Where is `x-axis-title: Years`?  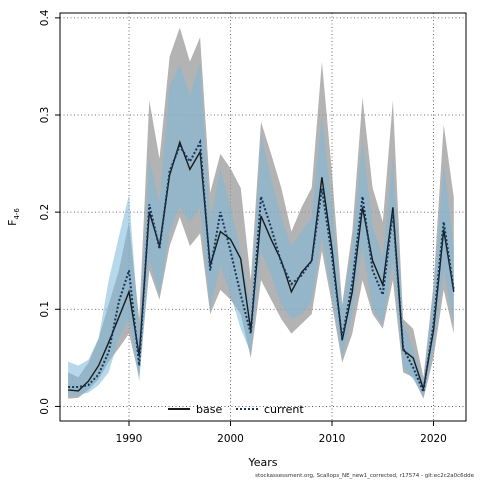 x-axis-title: Years is located at coordinates (262, 462).